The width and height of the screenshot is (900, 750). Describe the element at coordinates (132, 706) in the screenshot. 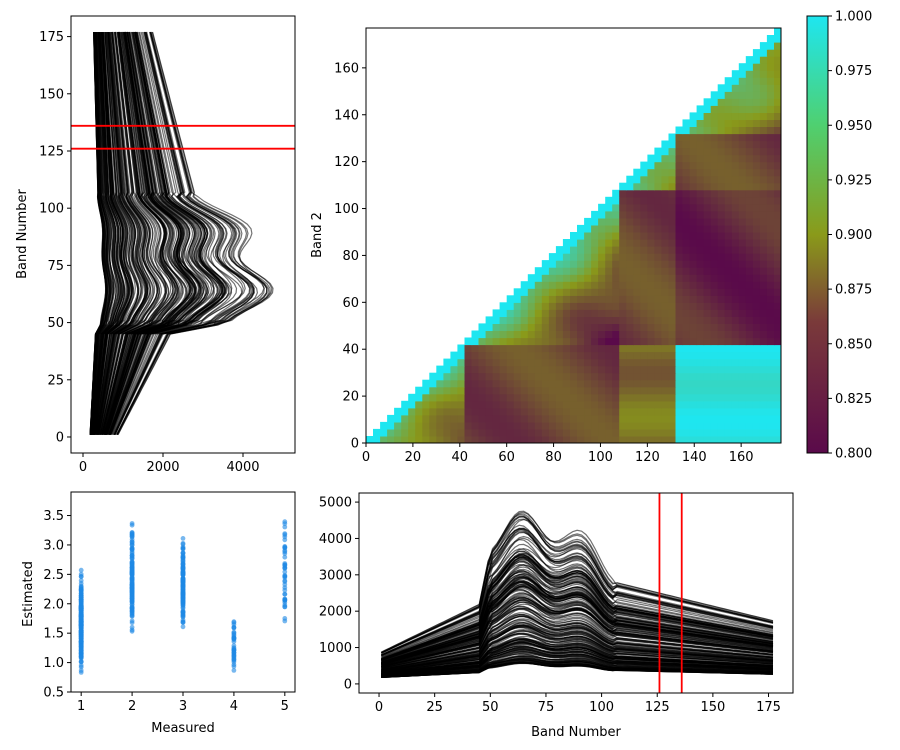

I see `x-tick-label: 2` at that location.